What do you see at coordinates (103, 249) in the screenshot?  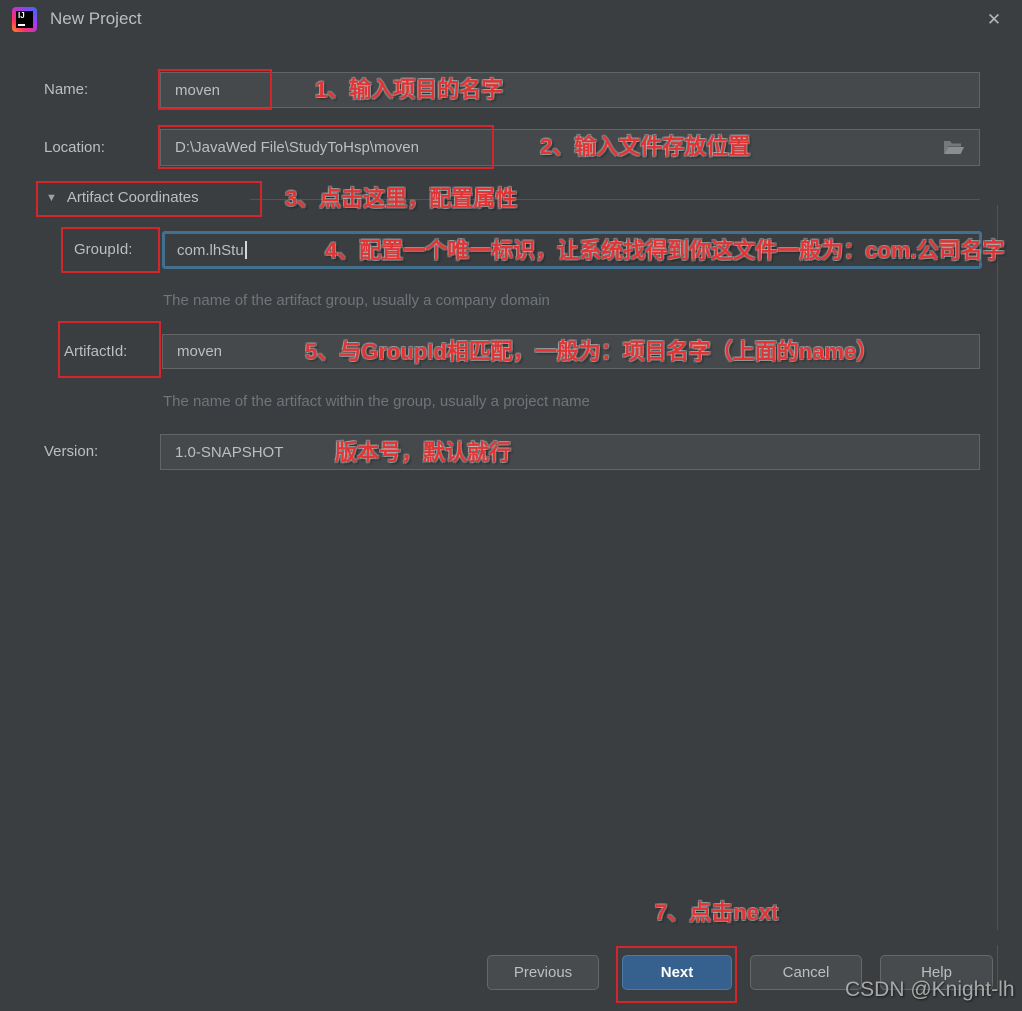 I see `groupid-label: GroupId:` at bounding box center [103, 249].